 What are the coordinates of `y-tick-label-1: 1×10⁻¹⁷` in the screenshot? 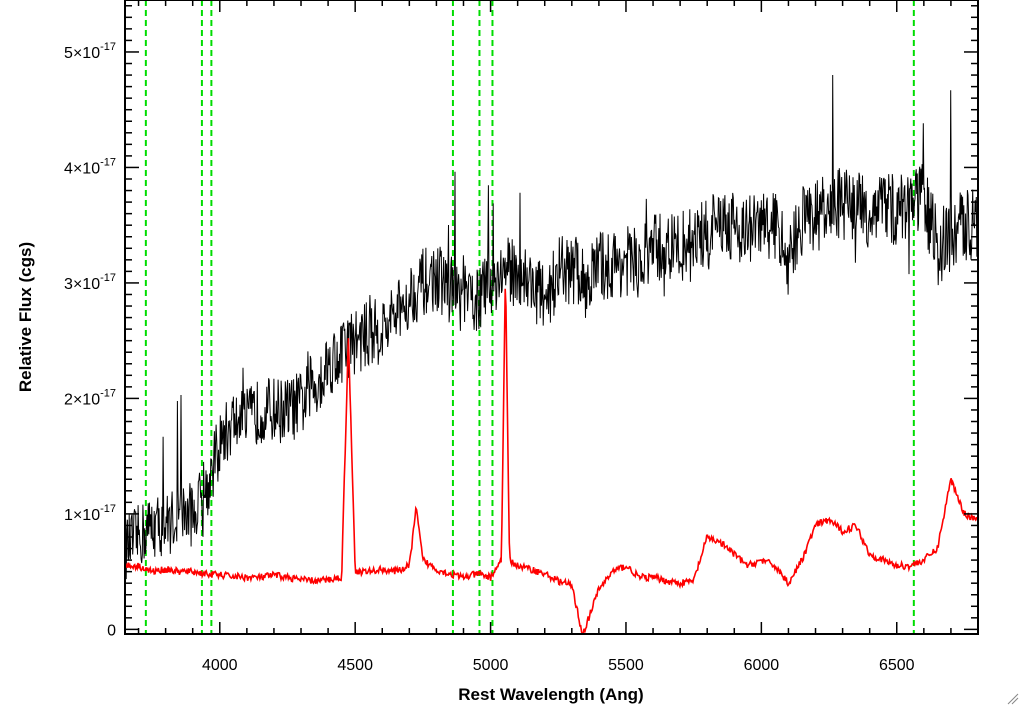 It's located at (90, 513).